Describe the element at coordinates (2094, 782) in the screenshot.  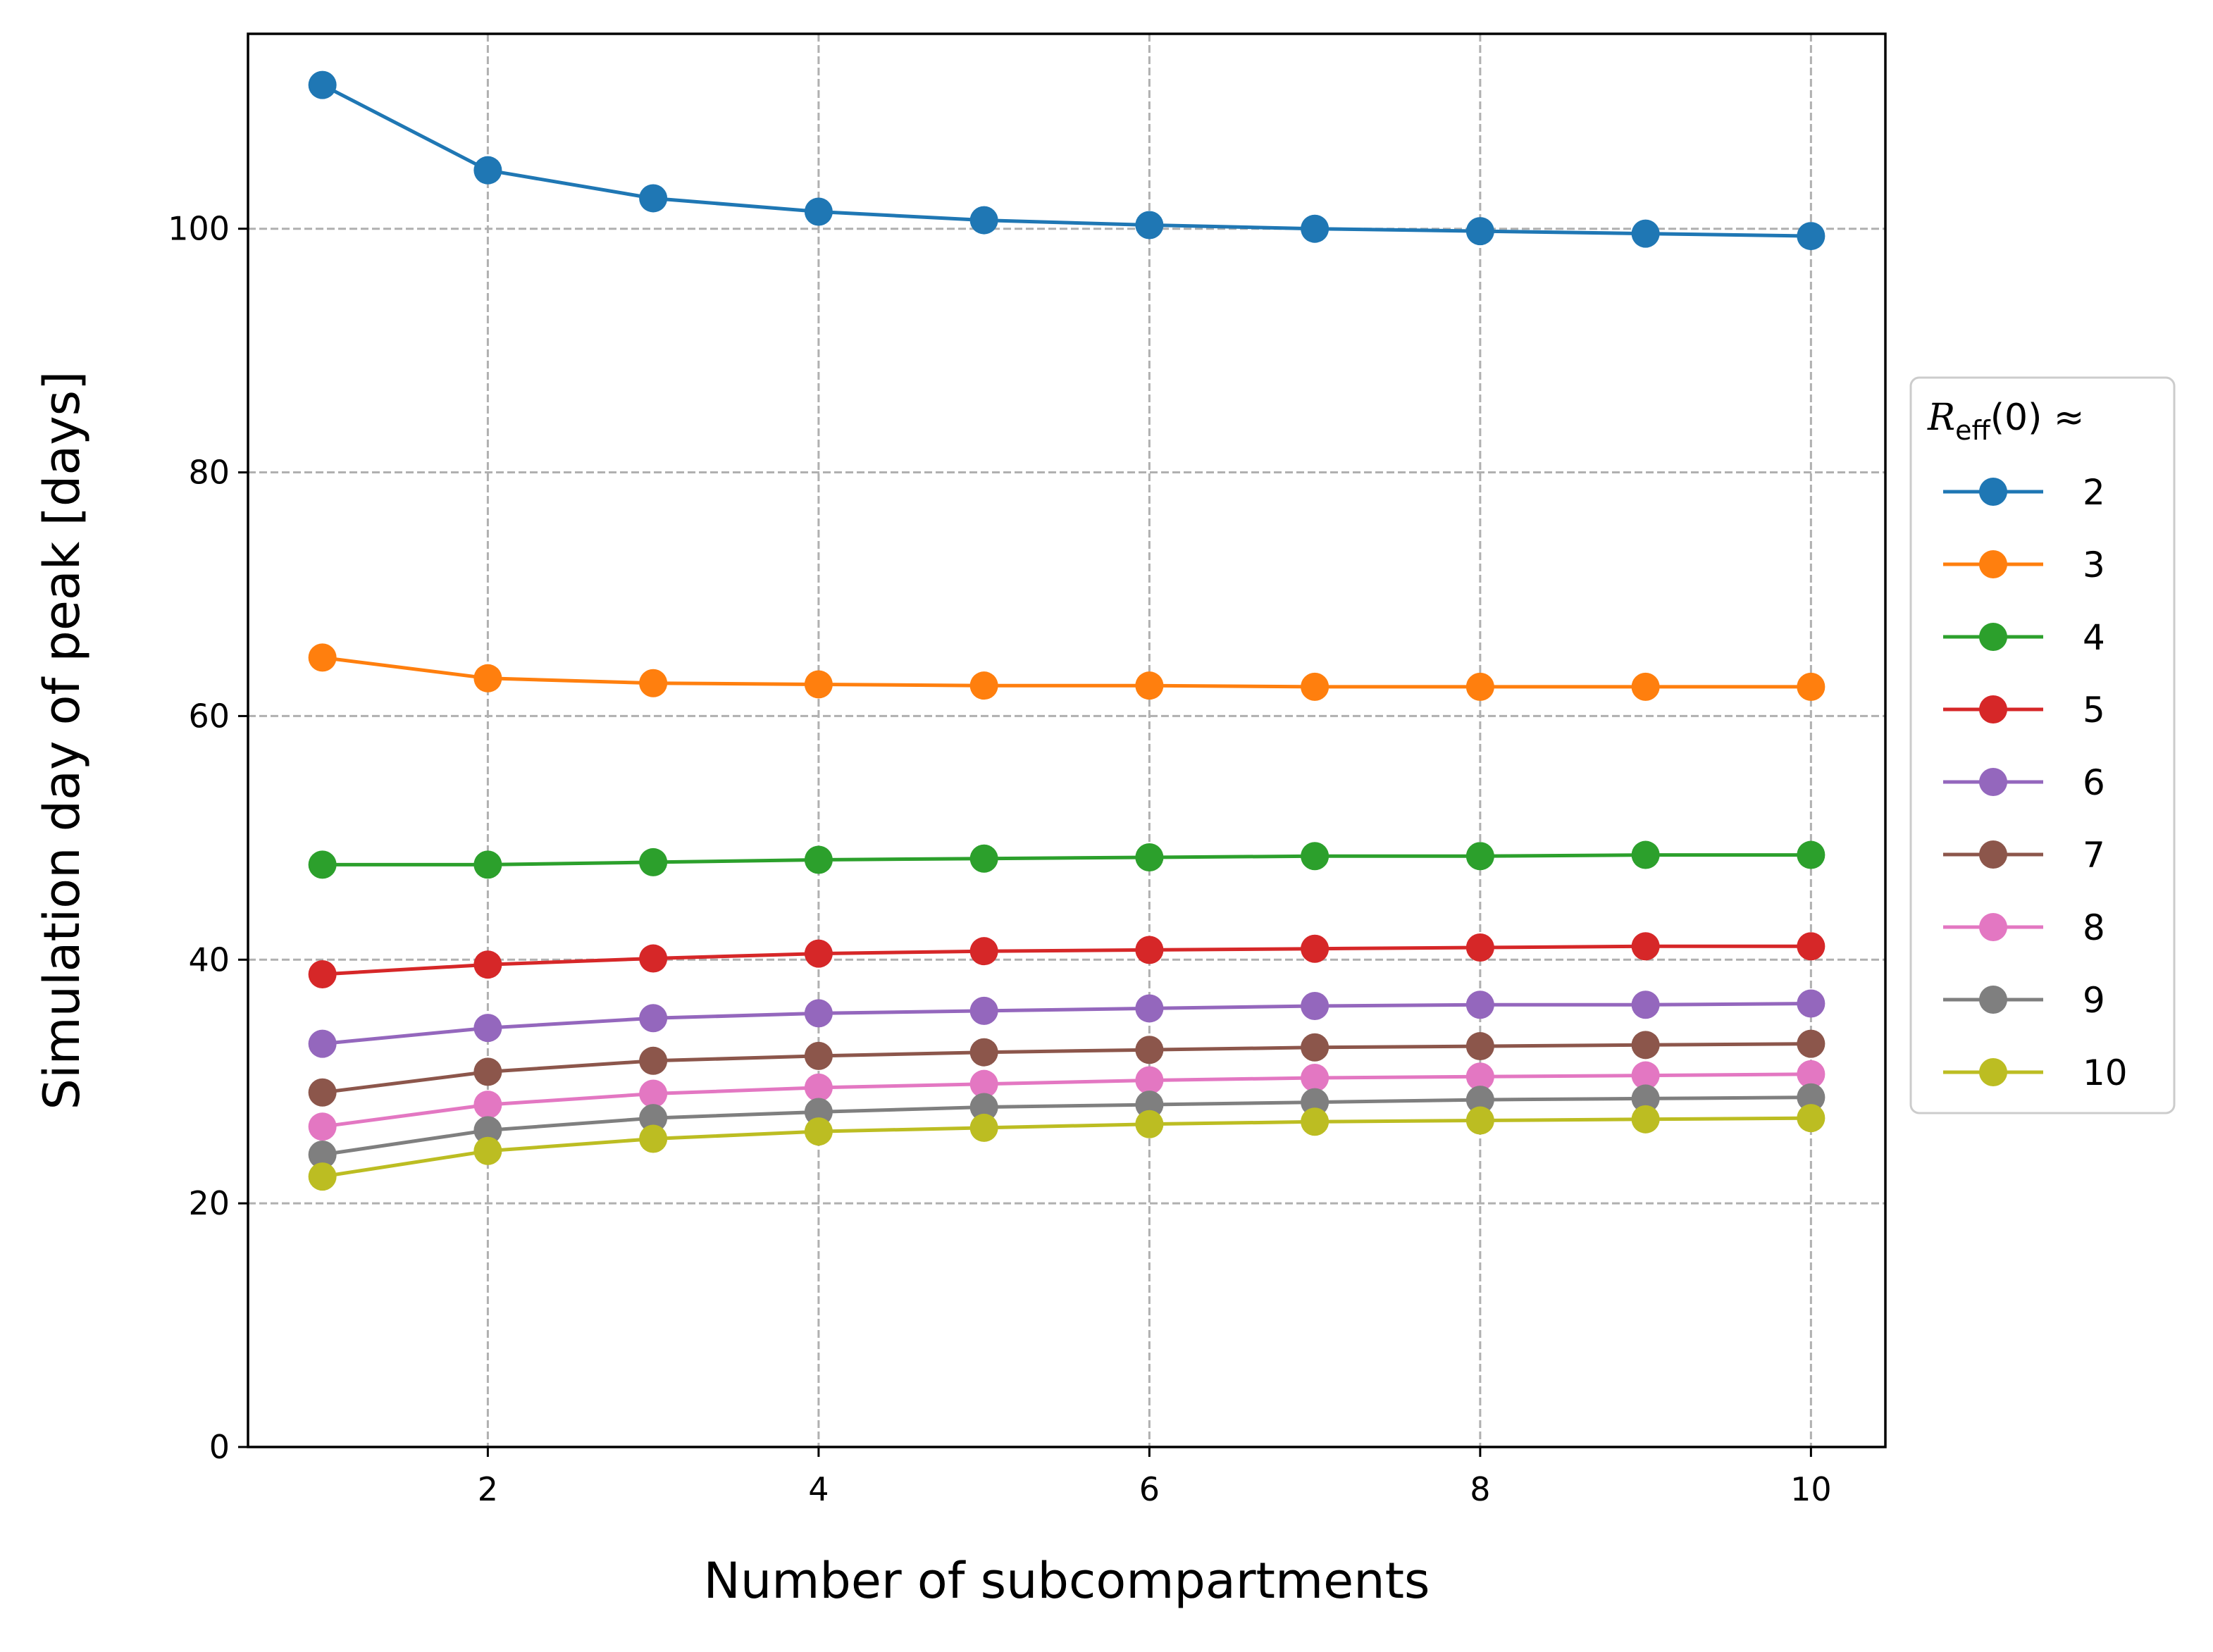
I see `legend-label: 6` at that location.